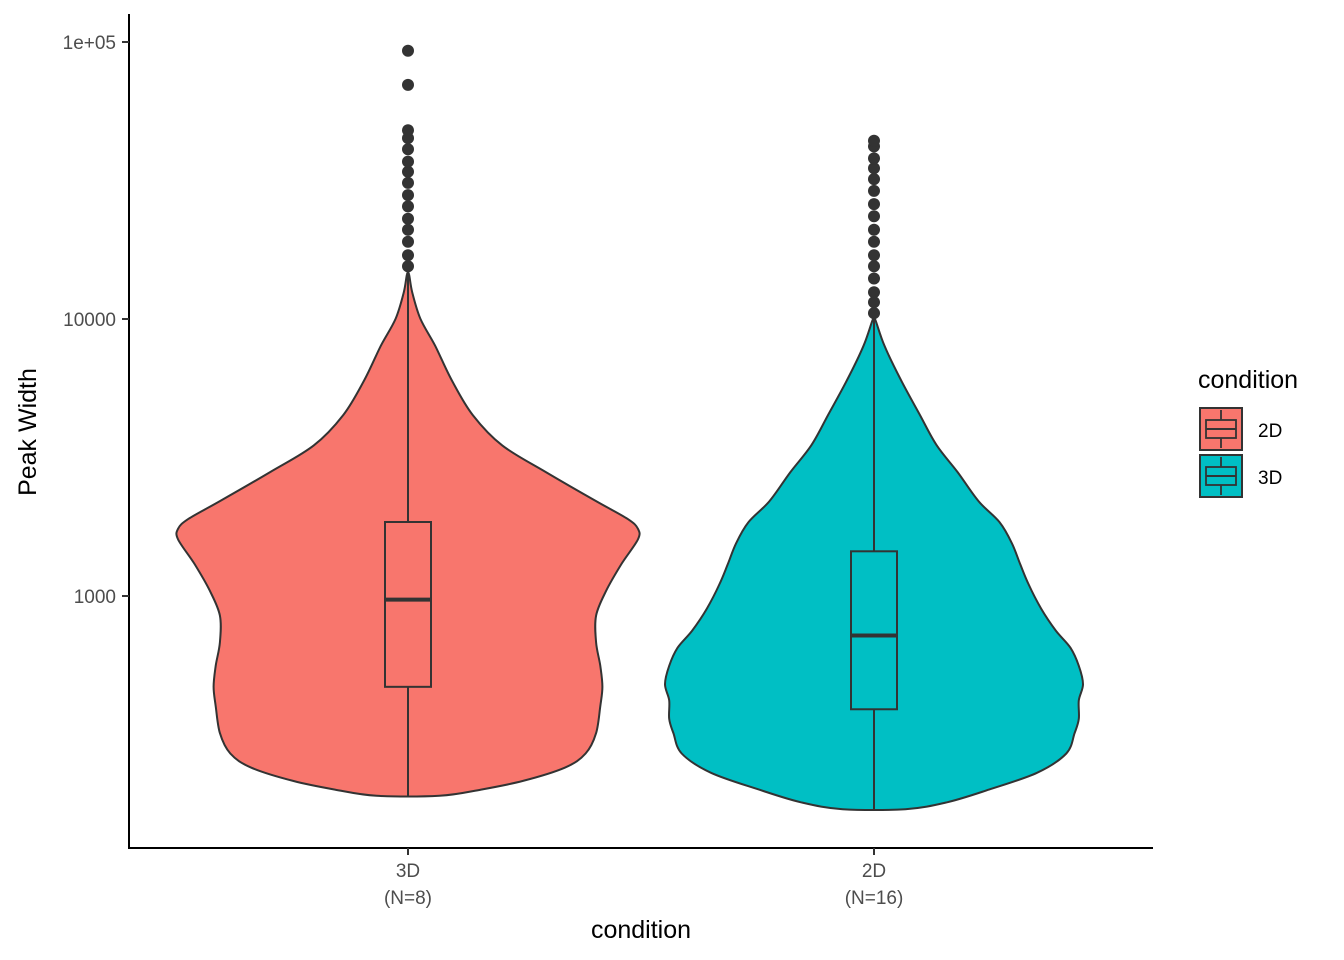  Describe the element at coordinates (89, 43) in the screenshot. I see `y-tick-label: 1e+05` at that location.